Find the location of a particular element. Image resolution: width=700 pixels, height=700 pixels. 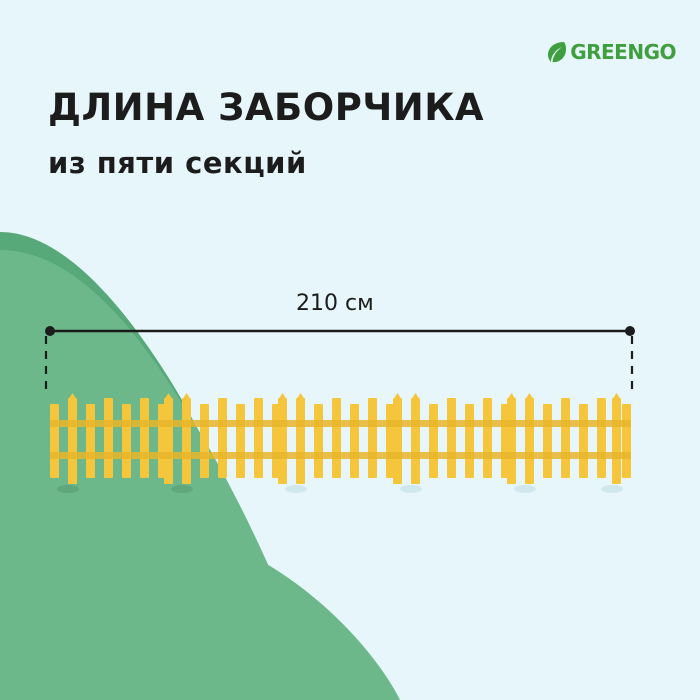

brand-name: GREENGO is located at coordinates (623, 52).